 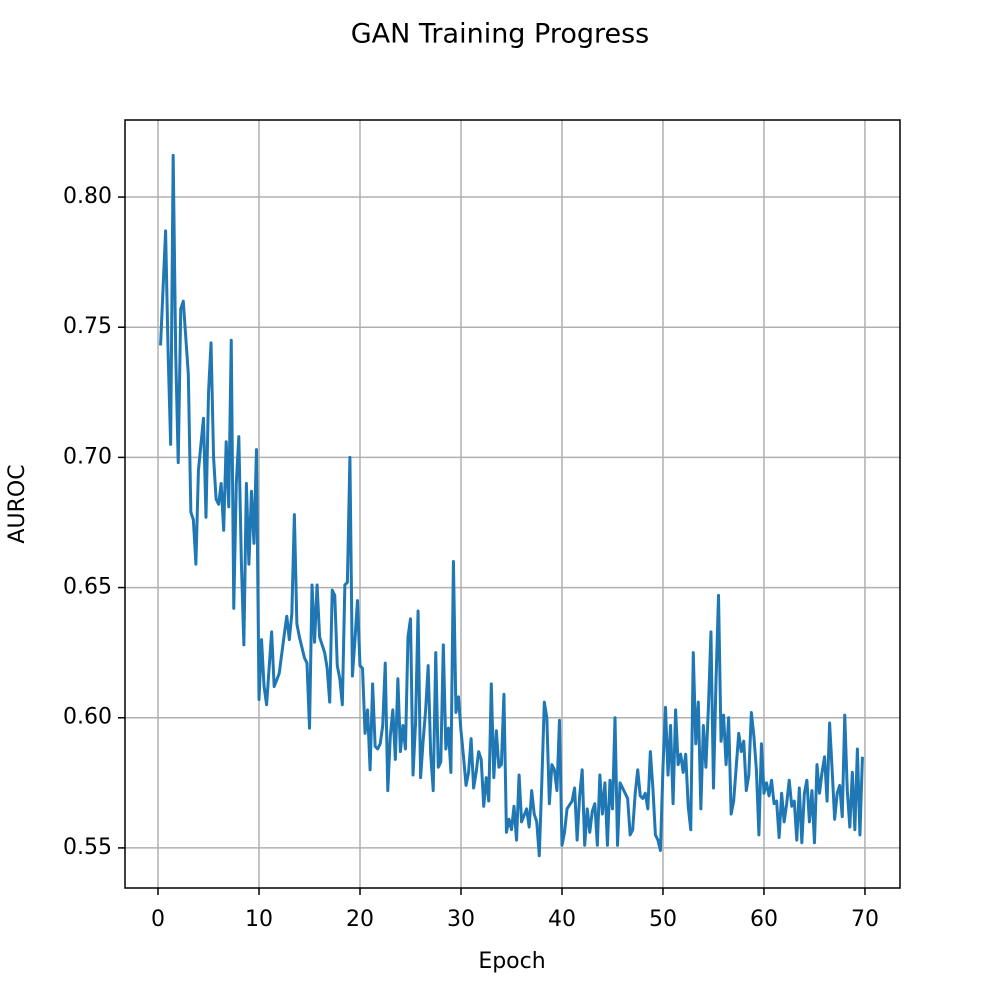 I want to click on x-tick-label: 0, so click(x=158, y=919).